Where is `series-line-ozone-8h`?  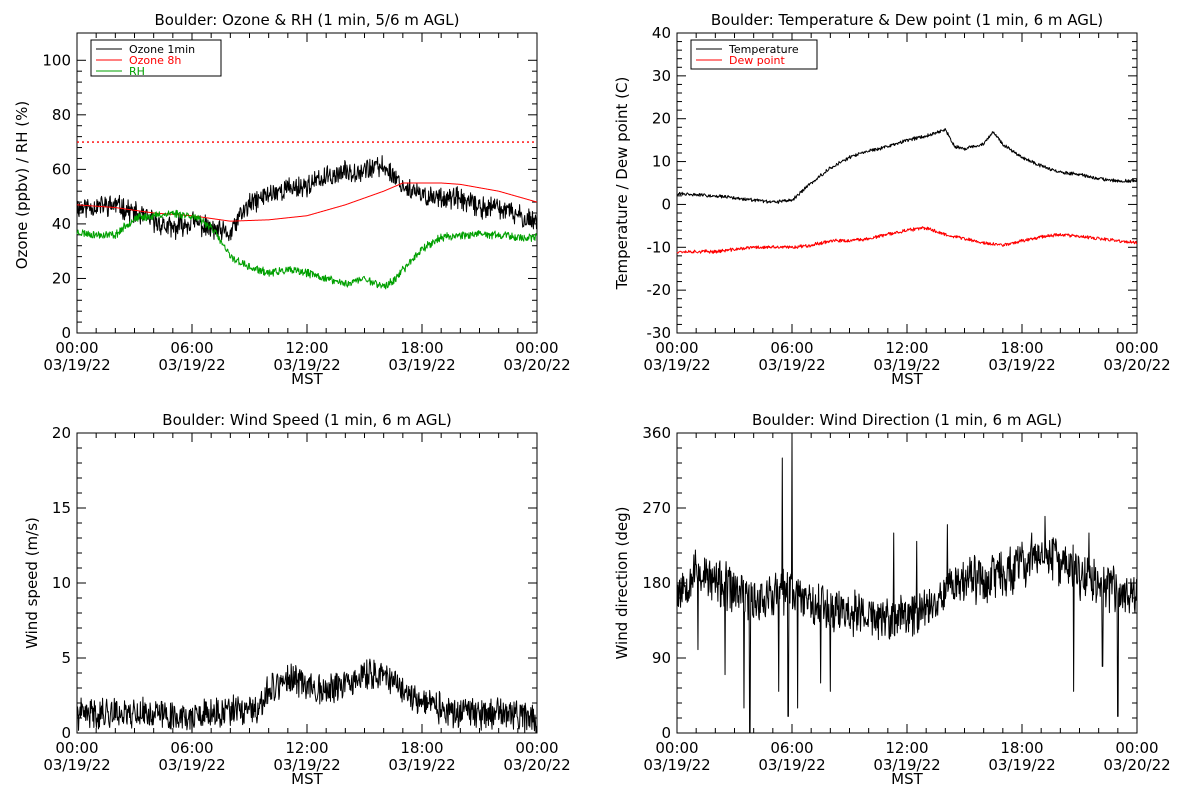 series-line-ozone-8h is located at coordinates (307, 202).